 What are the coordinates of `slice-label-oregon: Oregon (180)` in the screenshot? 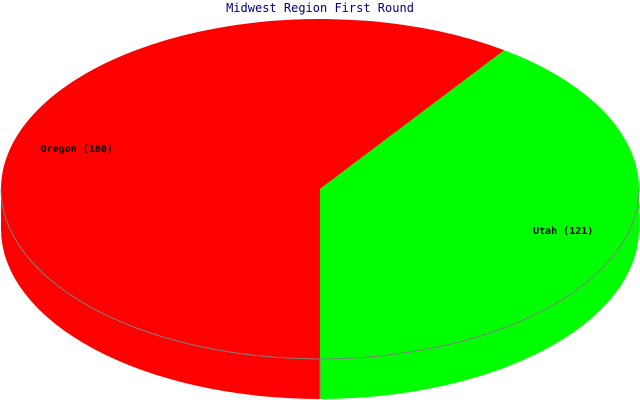 It's located at (77, 149).